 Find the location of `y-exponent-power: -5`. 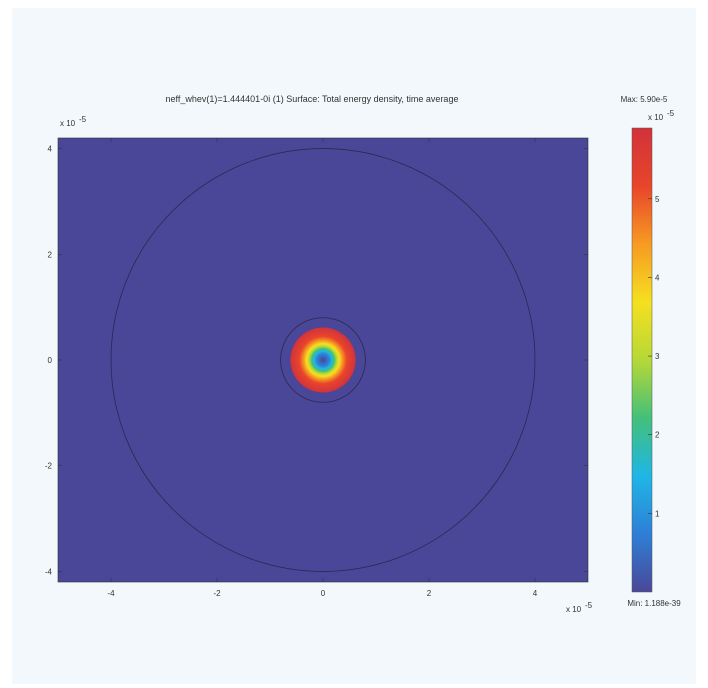

y-exponent-power: -5 is located at coordinates (83, 119).